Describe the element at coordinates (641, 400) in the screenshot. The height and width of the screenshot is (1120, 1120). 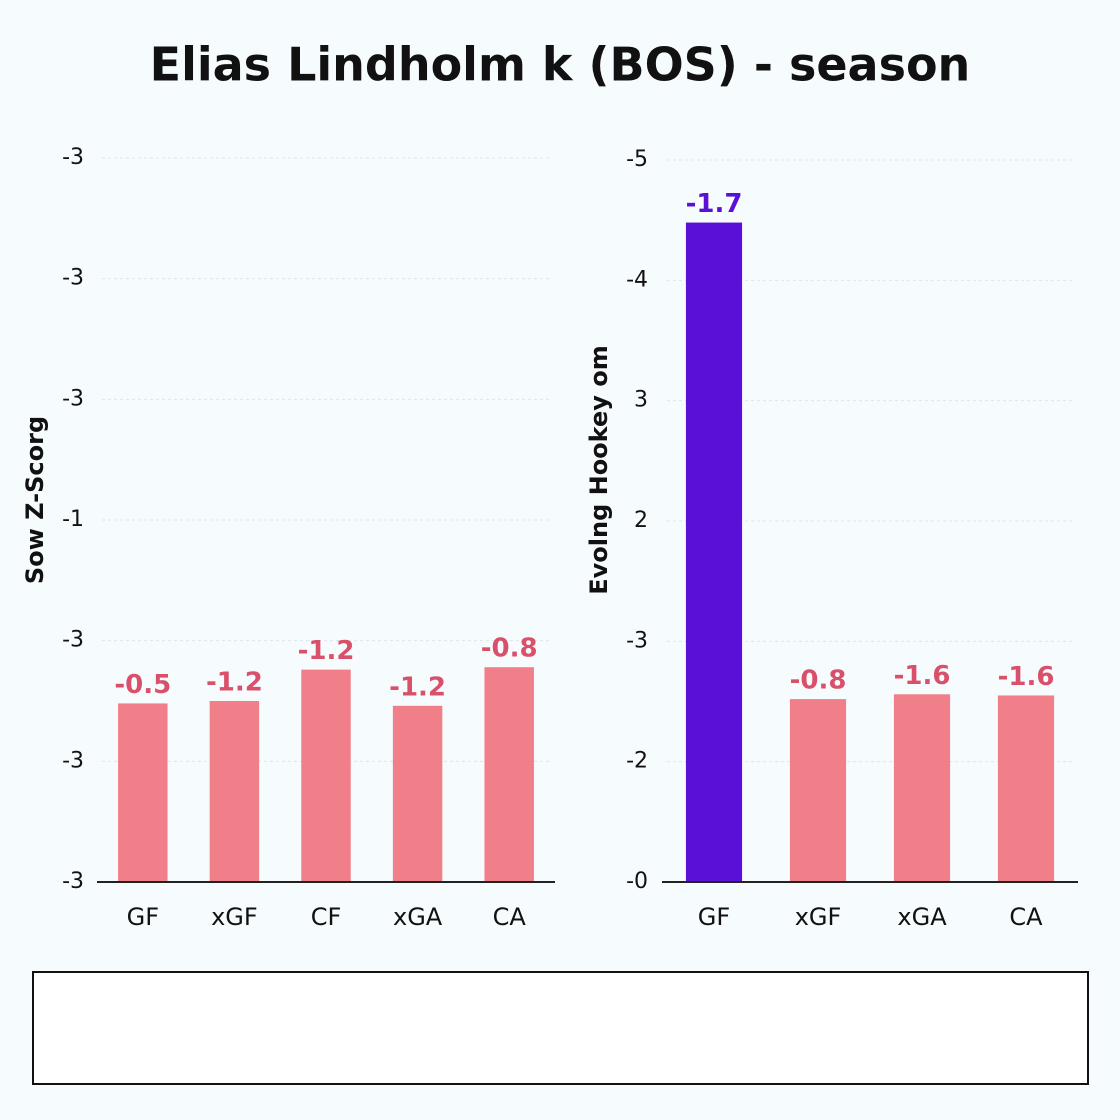
I see `y-tick-label: 3` at that location.